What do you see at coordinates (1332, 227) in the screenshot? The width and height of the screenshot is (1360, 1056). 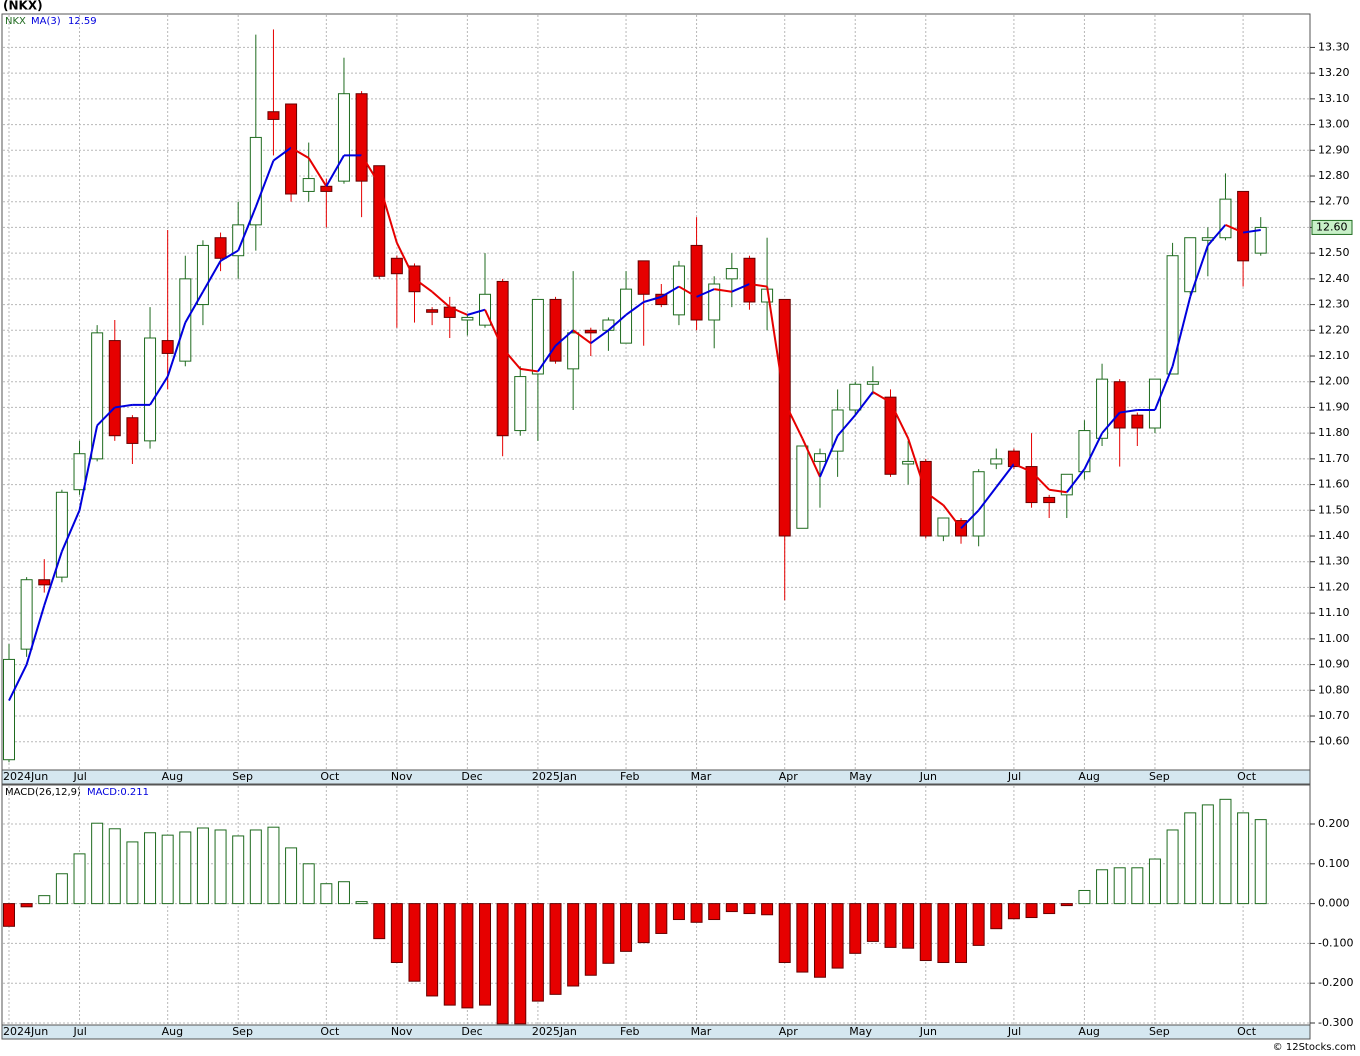 I see `last-price-tag` at bounding box center [1332, 227].